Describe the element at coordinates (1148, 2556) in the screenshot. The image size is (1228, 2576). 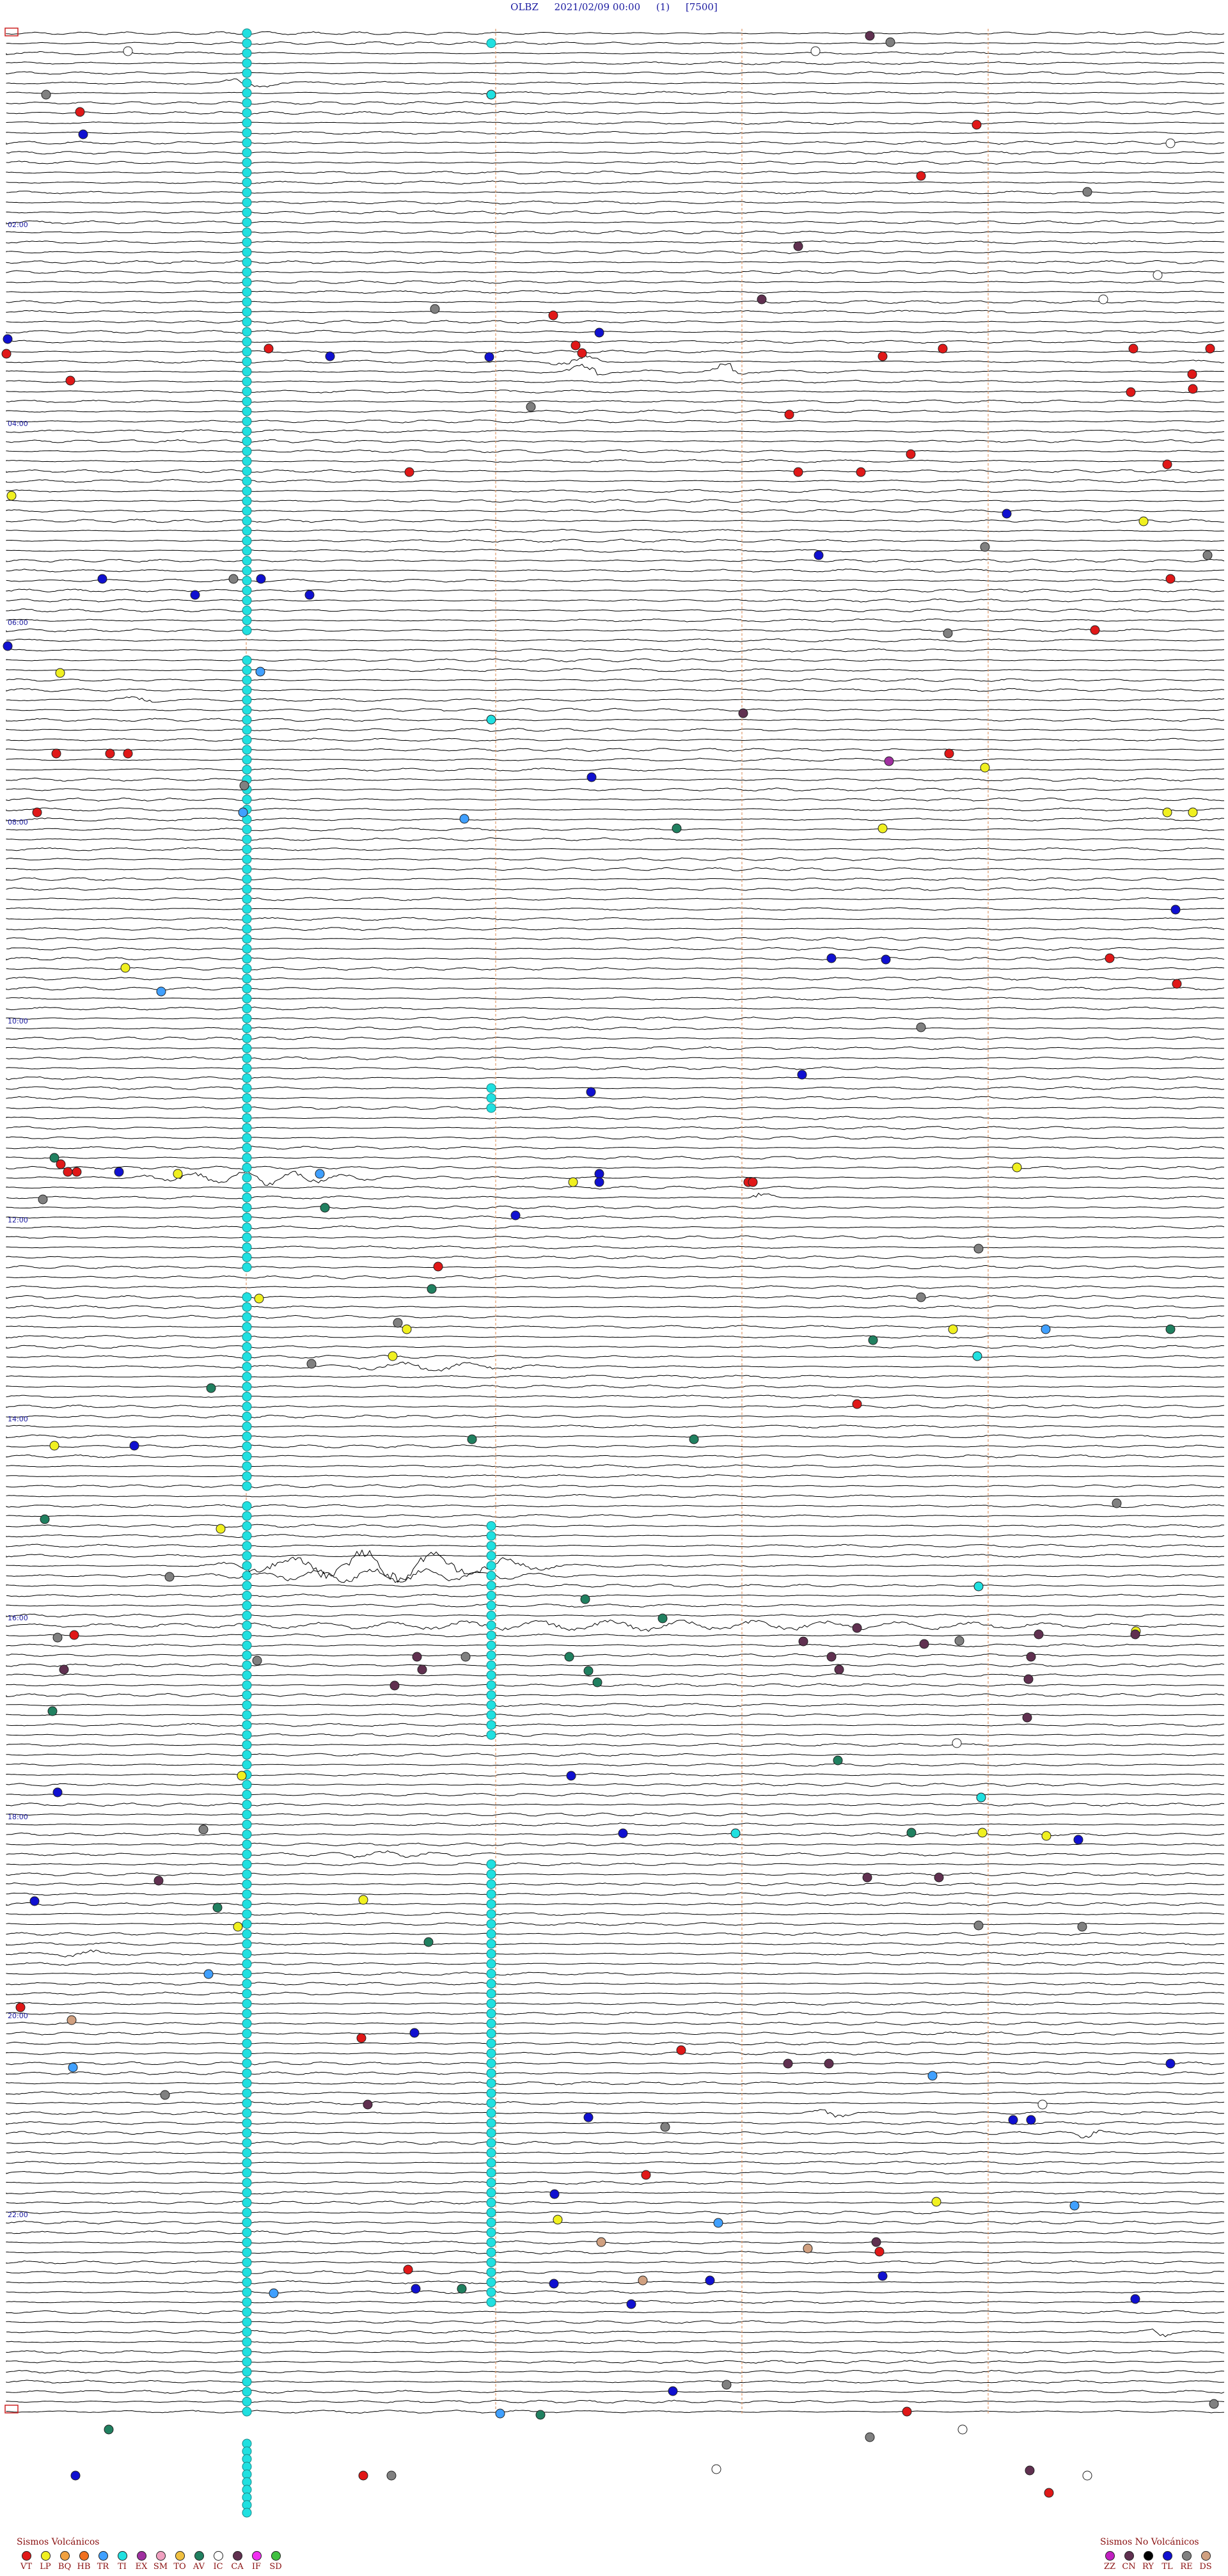
I see `legend-nonvolcanic-ry-marker` at that location.